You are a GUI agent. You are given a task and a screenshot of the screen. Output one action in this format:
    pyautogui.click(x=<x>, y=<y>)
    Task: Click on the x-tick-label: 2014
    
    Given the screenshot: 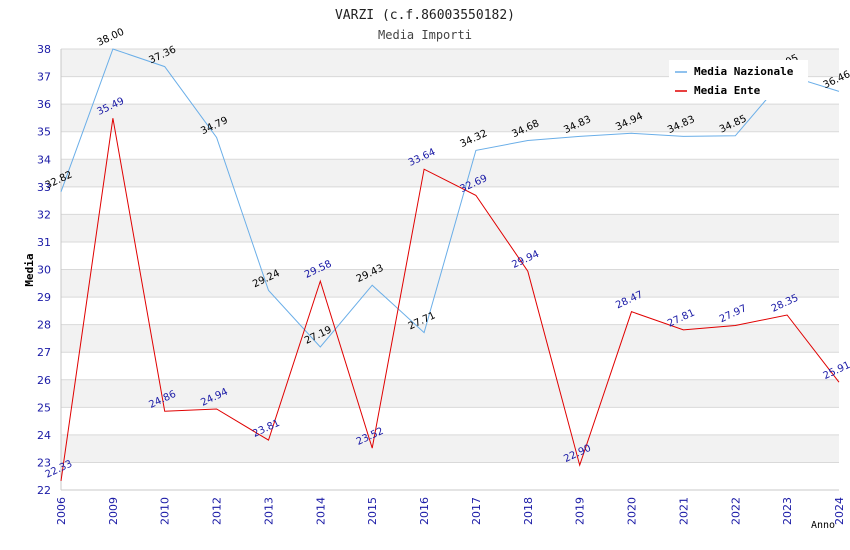 What is the action you would take?
    pyautogui.click(x=320, y=511)
    